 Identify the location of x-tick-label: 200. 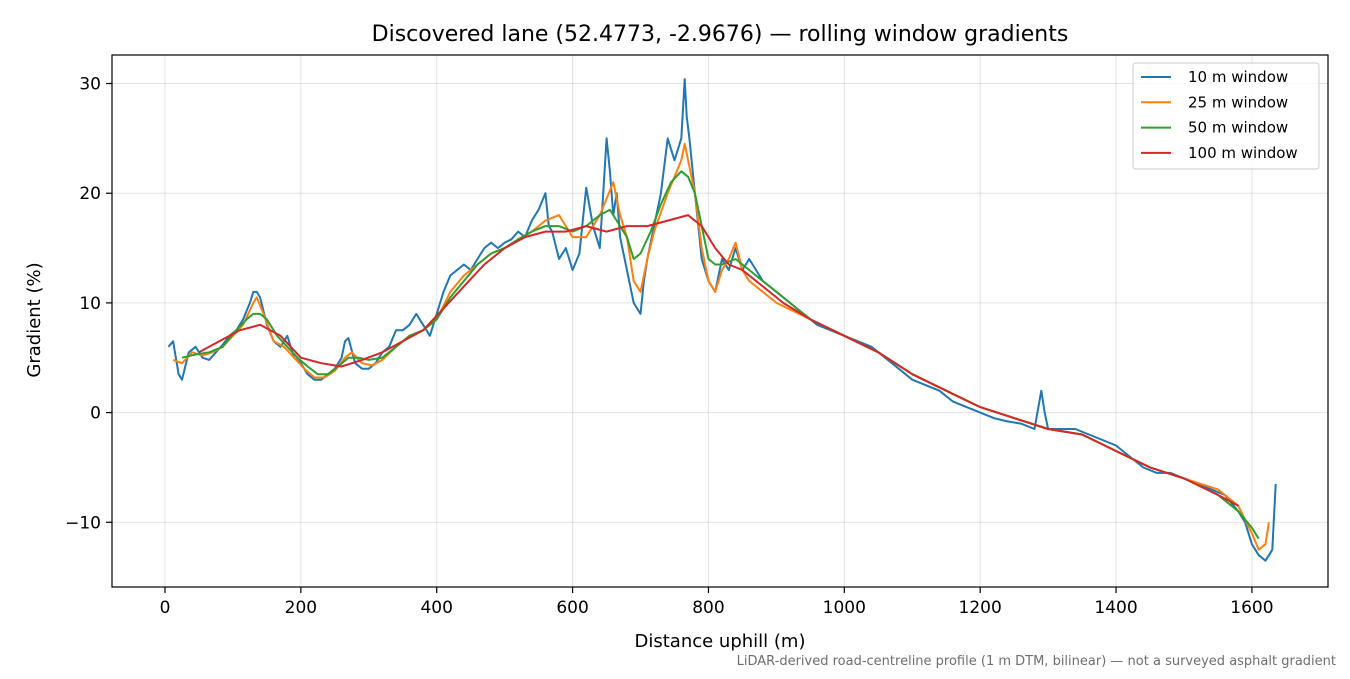
(301, 608).